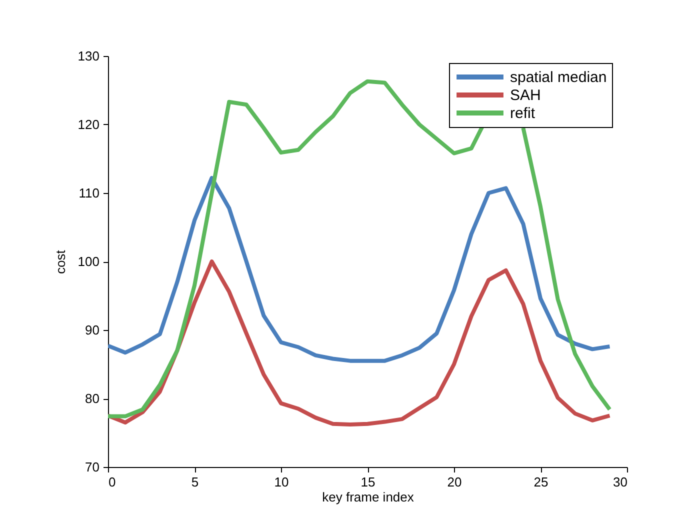 Image resolution: width=691 pixels, height=524 pixels. What do you see at coordinates (368, 482) in the screenshot?
I see `x-tick-label: 15` at bounding box center [368, 482].